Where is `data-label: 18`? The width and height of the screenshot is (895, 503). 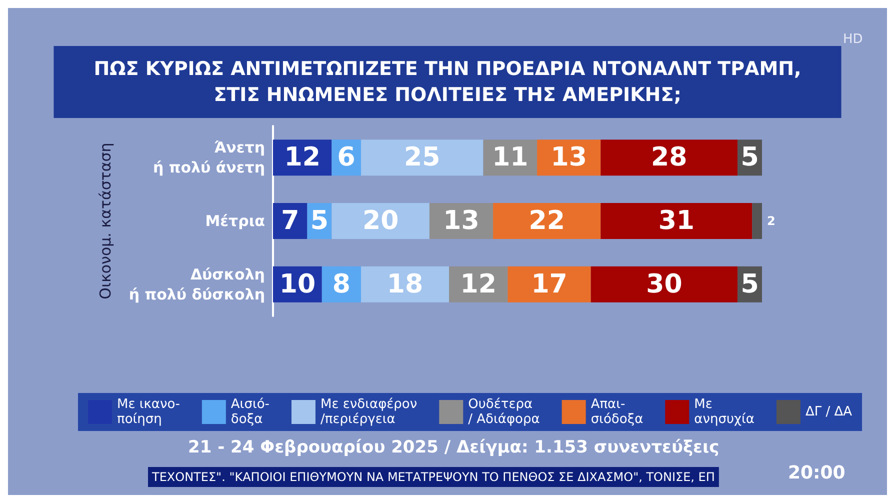 data-label: 18 is located at coordinates (405, 284).